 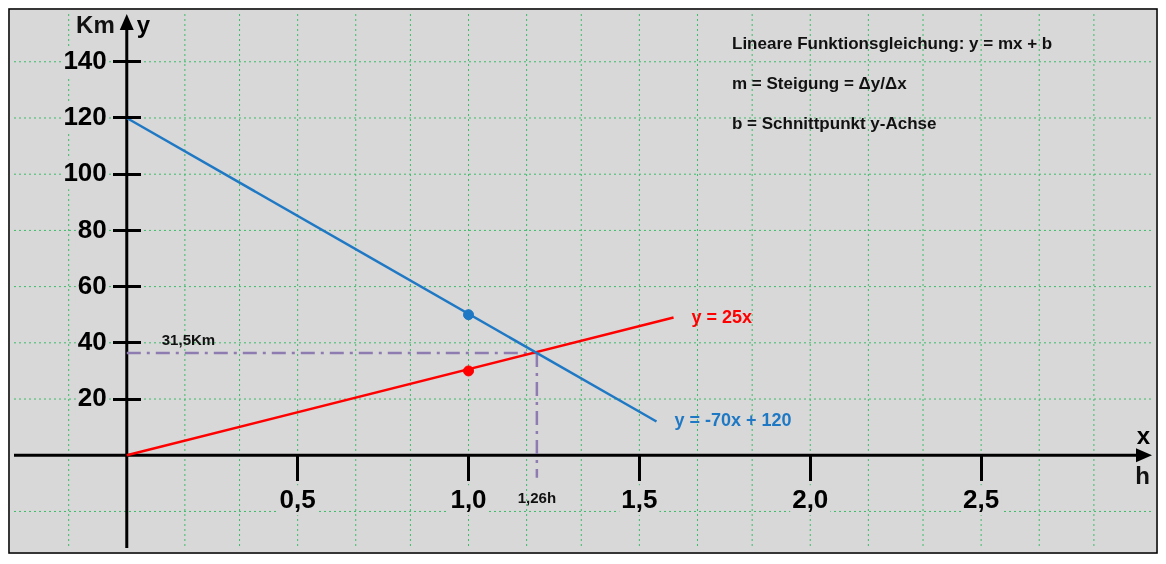 What do you see at coordinates (85, 59) in the screenshot?
I see `y-tick-label: 140` at bounding box center [85, 59].